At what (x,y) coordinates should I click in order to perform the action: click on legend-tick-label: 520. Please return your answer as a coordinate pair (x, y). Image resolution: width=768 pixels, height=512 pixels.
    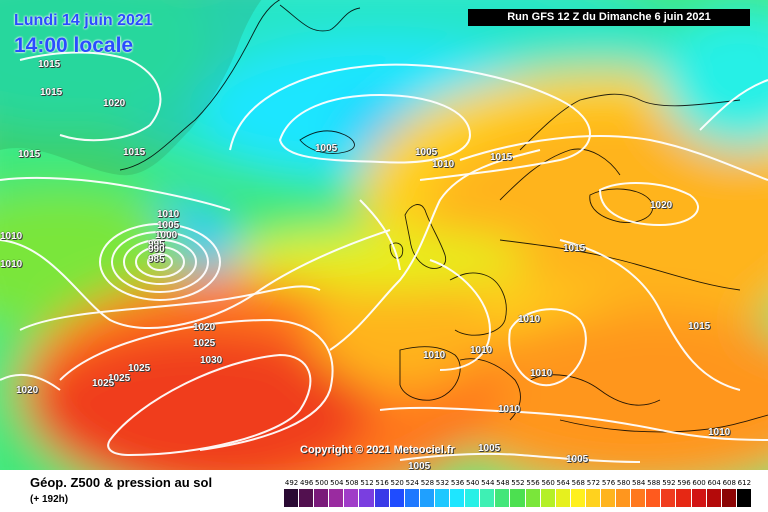
    Looking at the image, I should click on (397, 483).